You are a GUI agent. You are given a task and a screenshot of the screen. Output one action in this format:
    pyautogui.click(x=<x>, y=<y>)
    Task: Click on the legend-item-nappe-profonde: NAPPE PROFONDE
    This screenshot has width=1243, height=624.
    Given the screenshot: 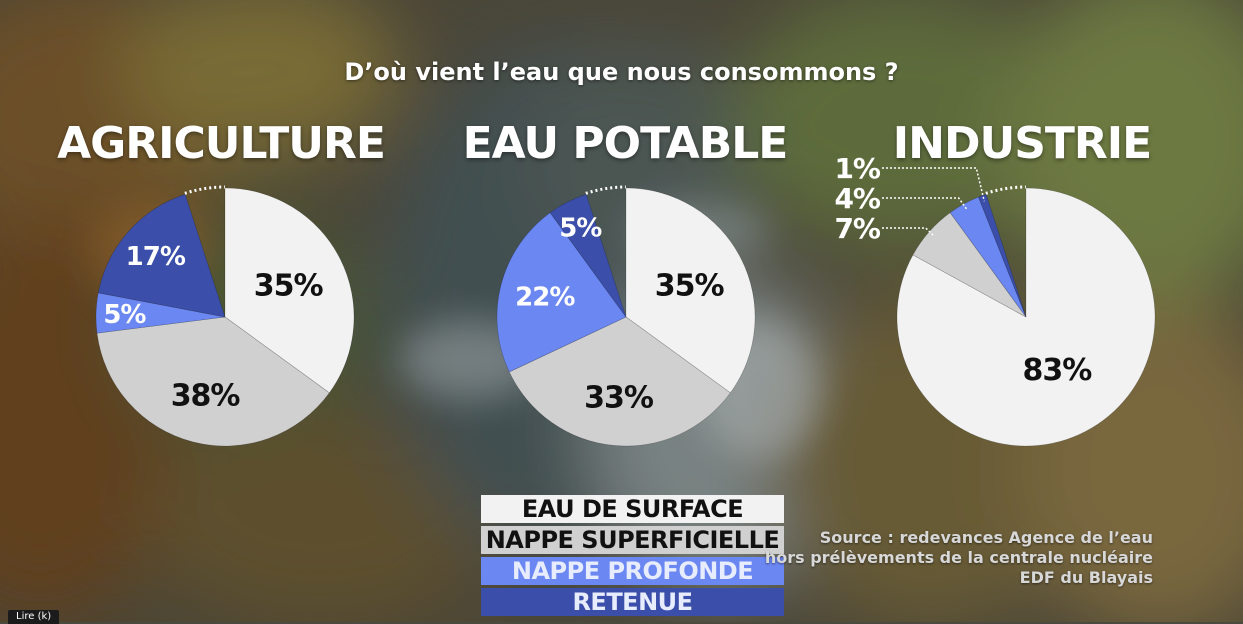 What is the action you would take?
    pyautogui.click(x=632, y=571)
    